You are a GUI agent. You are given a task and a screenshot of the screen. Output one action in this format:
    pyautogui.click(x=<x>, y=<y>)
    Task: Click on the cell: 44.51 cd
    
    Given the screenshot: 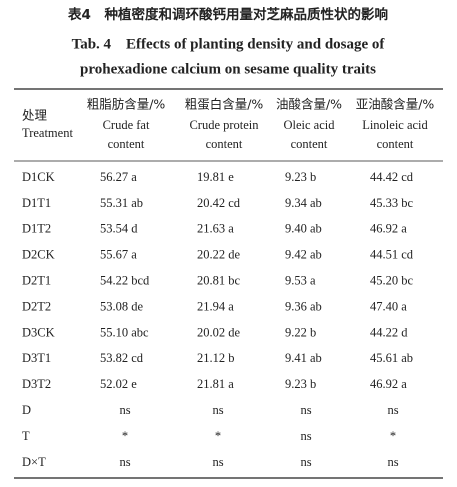 What is the action you would take?
    pyautogui.click(x=392, y=255)
    